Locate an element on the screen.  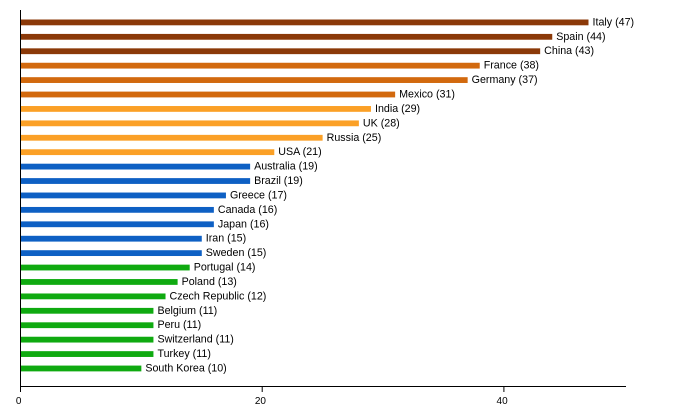
svg-text: Sweden (15) is located at coordinates (236, 253).